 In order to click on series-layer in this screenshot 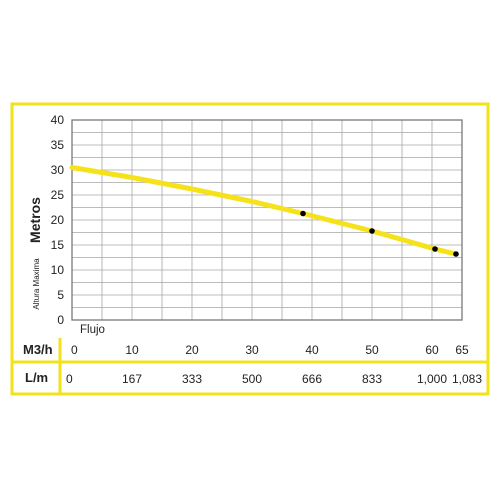, I will do `click(264, 211)`.